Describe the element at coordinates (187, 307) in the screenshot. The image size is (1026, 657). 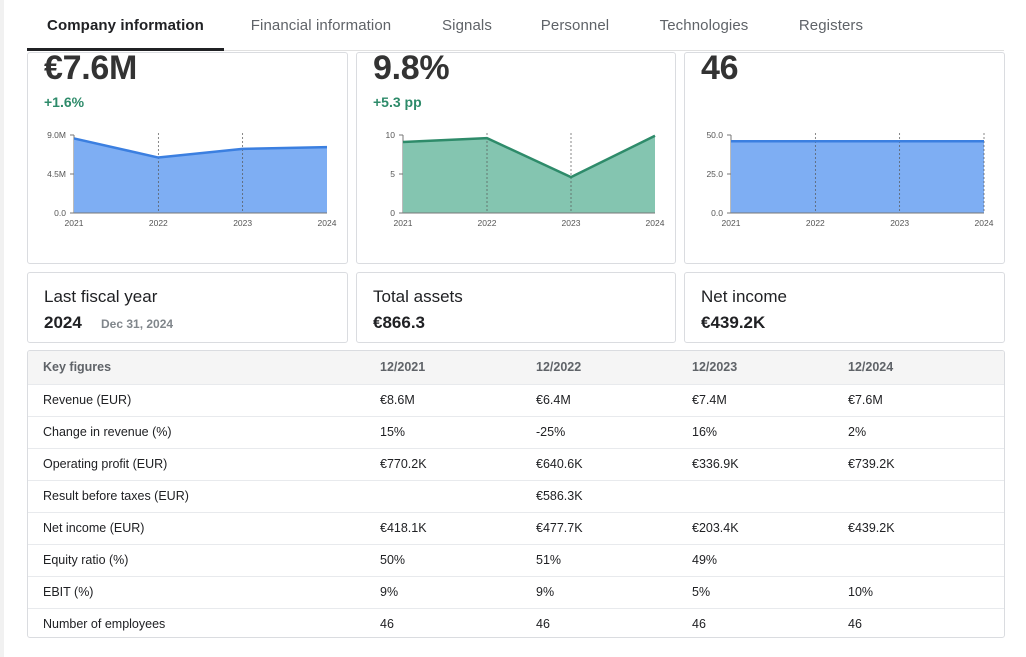
I see `last-fiscal-year-card: Last fiscal year 2024 Dec 31, 2024` at that location.